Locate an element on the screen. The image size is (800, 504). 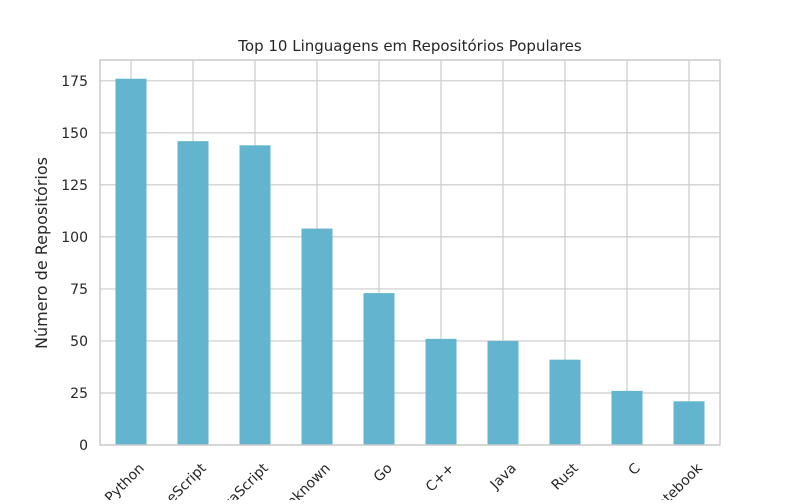
y-tick-label: 125 is located at coordinates (74, 186).